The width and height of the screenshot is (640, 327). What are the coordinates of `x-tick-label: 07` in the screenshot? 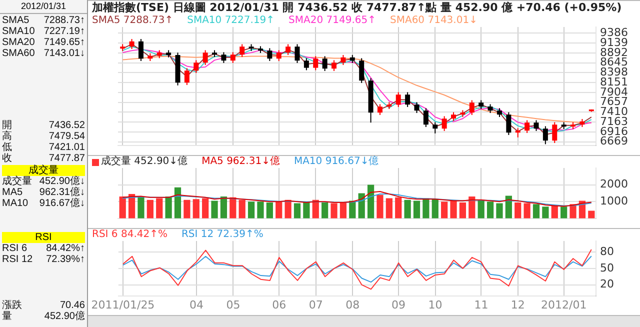 It's located at (315, 305).